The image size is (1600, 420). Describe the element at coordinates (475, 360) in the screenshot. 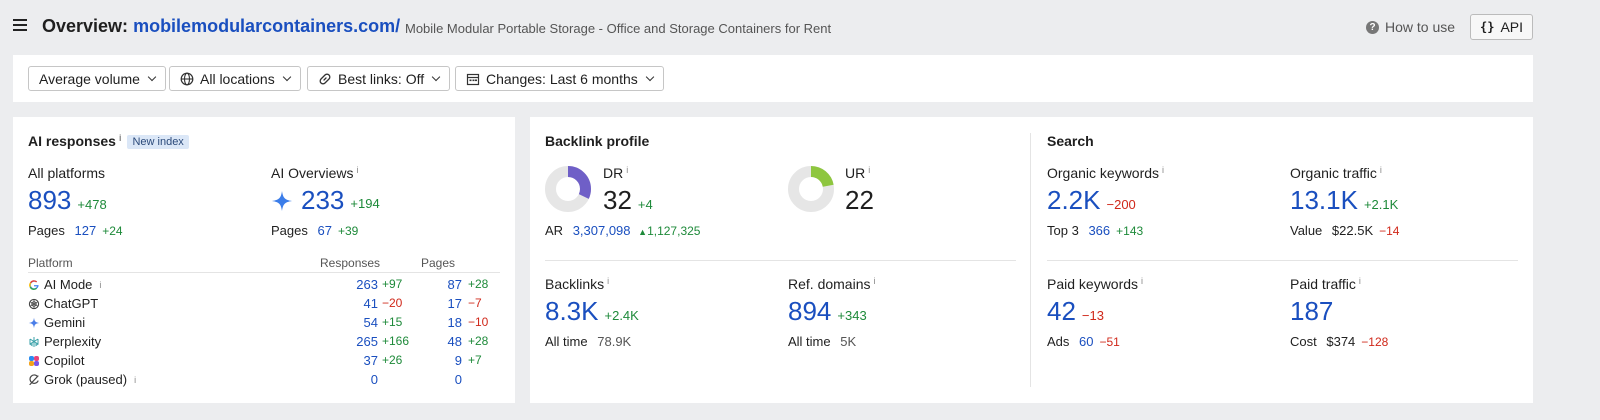

I see `pages-delta: +7` at that location.